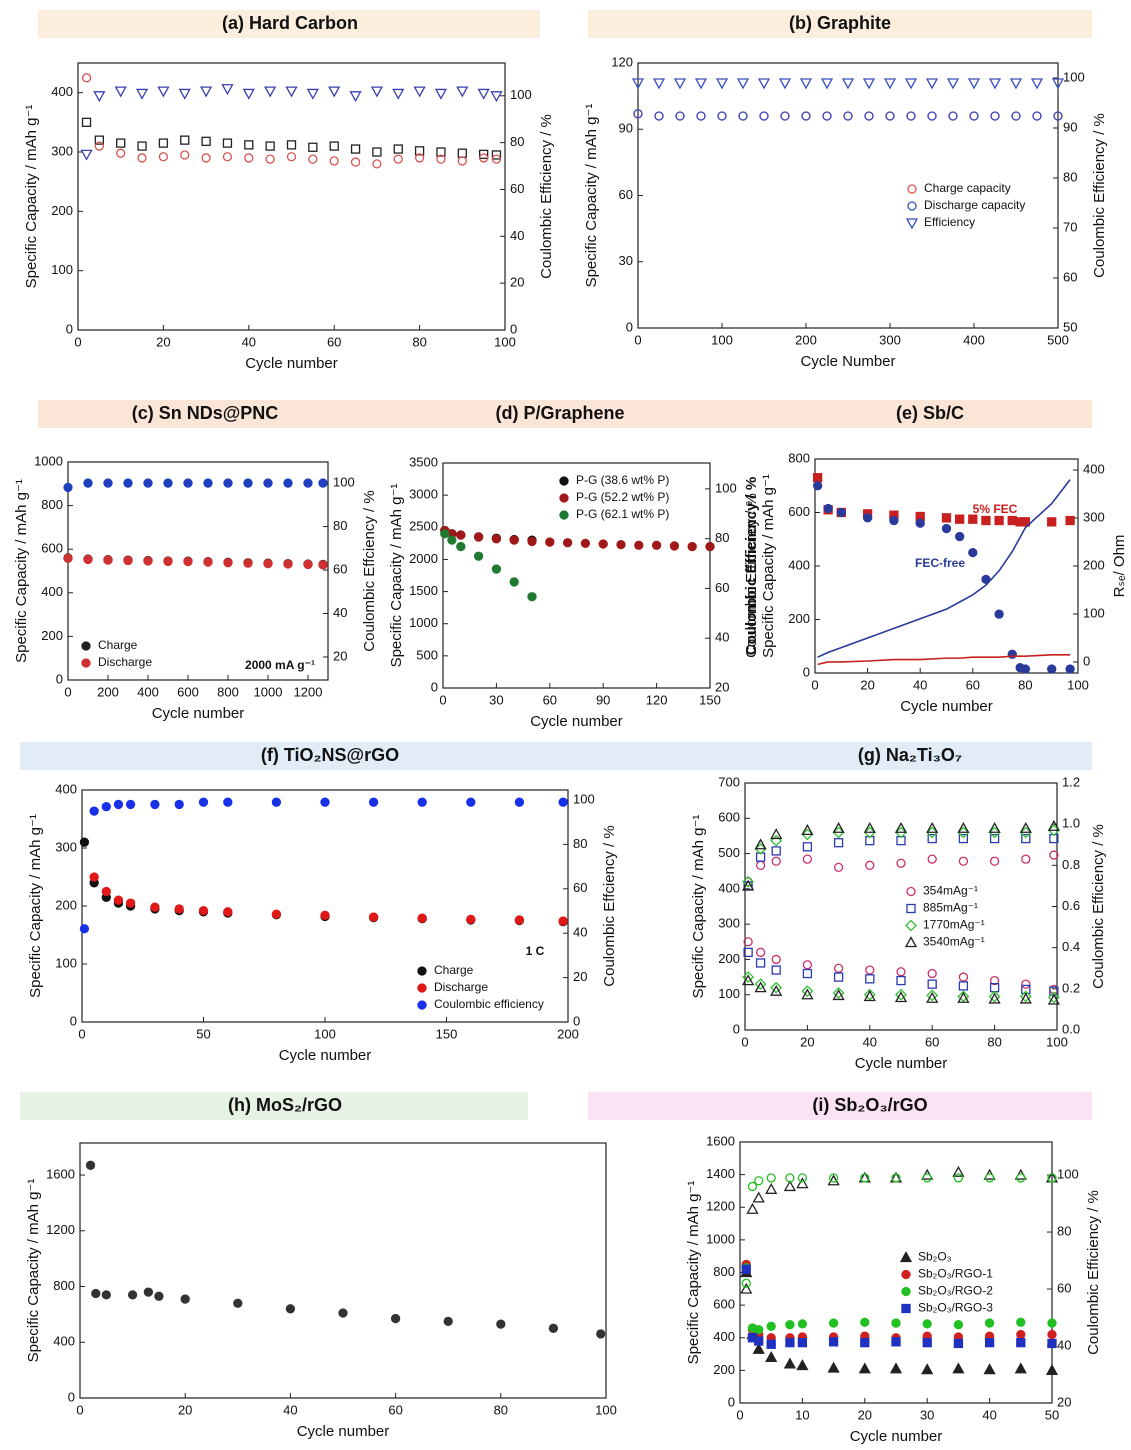  Describe the element at coordinates (205, 413) in the screenshot. I see `chart-title: (c) Sn NDs@PNC` at that location.